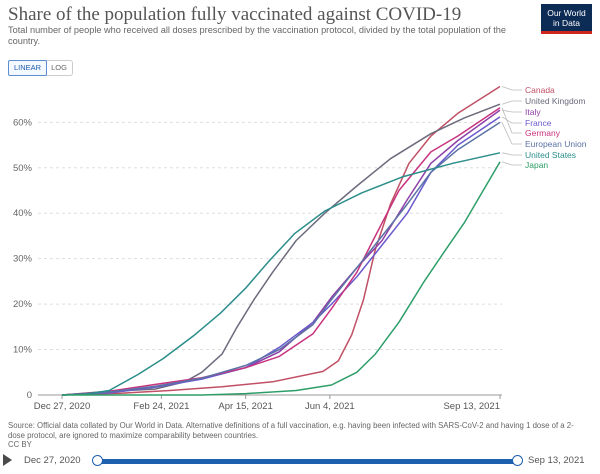  What do you see at coordinates (536, 165) in the screenshot?
I see `series-label: Japan` at bounding box center [536, 165].